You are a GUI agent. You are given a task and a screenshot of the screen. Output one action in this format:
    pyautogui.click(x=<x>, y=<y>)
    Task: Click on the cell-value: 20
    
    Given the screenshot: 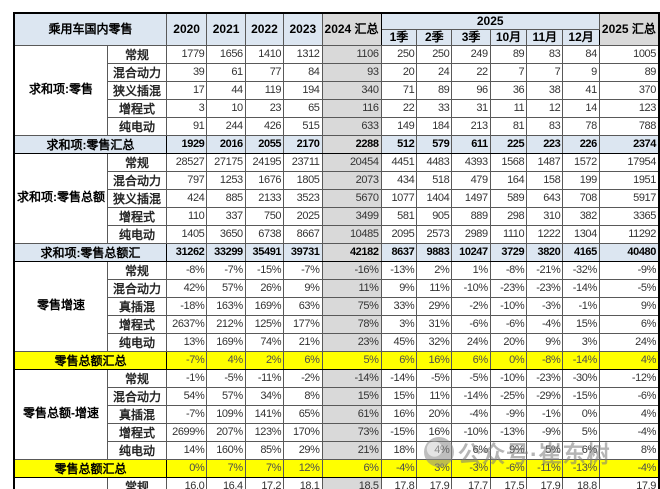 What is the action you would take?
    pyautogui.click(x=399, y=72)
    